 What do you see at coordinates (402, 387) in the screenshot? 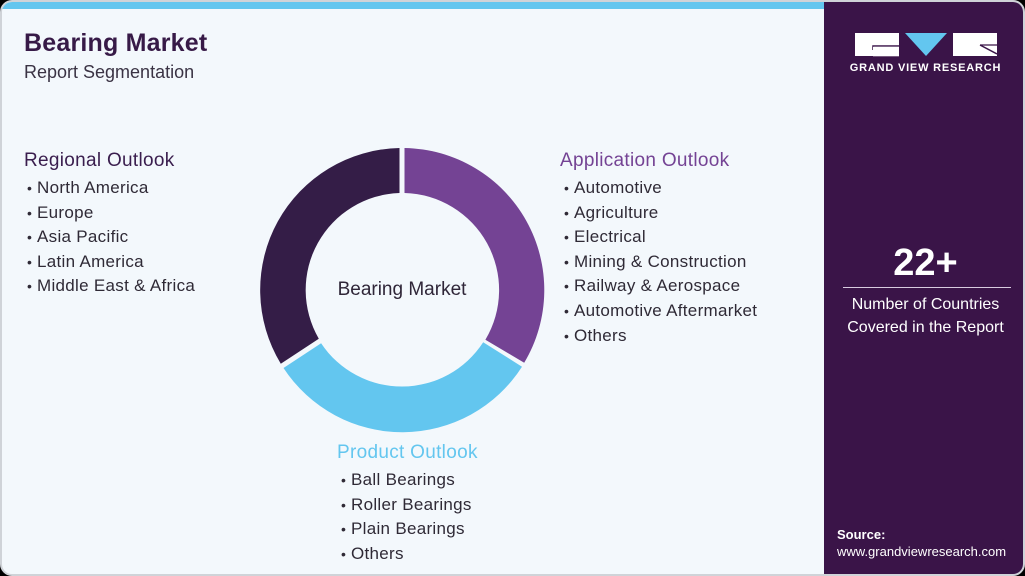
I see `donut-segment-product` at bounding box center [402, 387].